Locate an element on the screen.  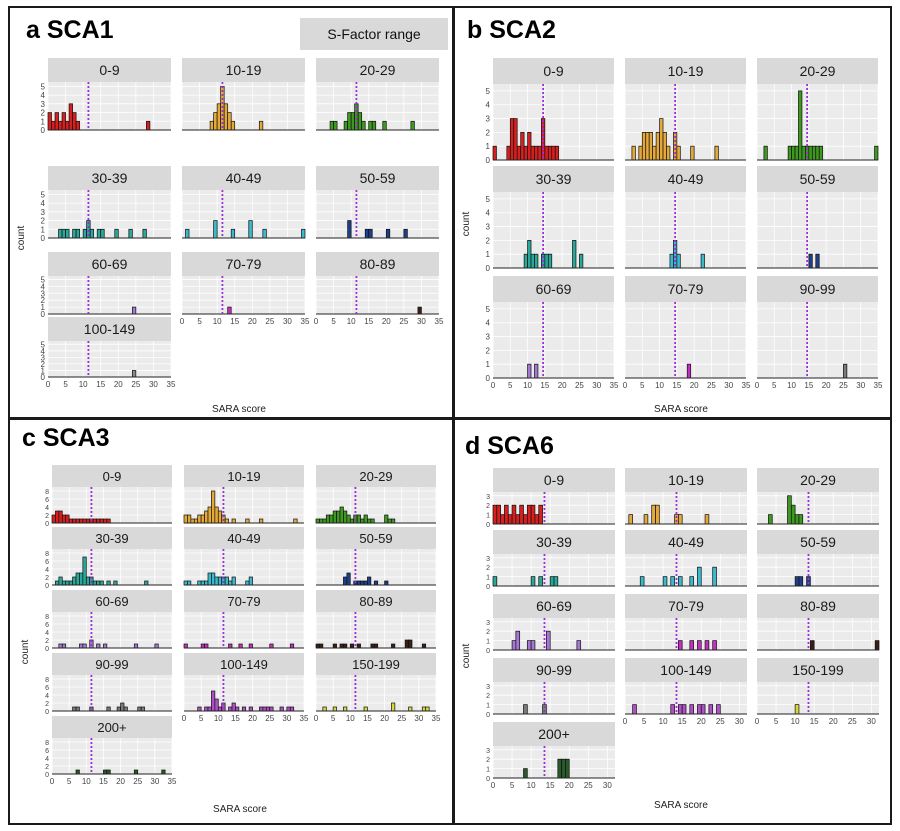
facet-70-79: 70-79 is located at coordinates (244, 619).